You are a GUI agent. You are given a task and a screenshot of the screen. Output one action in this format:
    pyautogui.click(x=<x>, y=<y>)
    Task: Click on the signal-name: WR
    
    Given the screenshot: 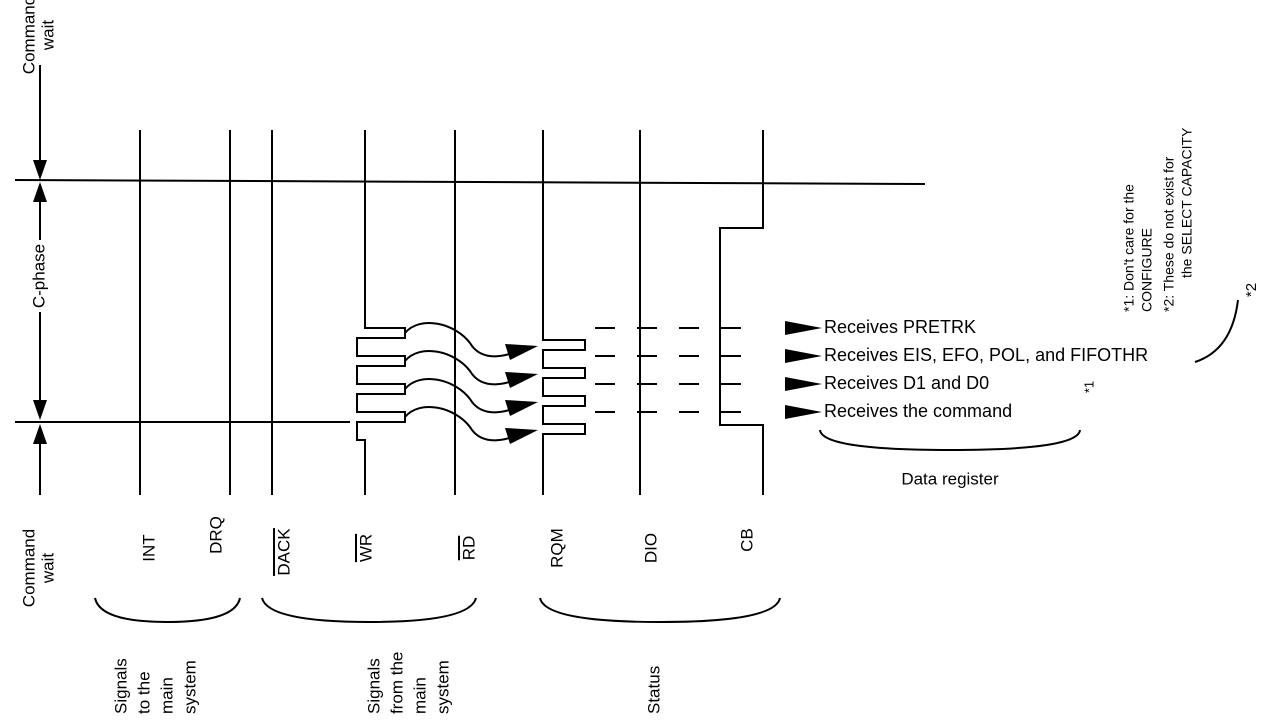 What is the action you would take?
    pyautogui.click(x=365, y=548)
    